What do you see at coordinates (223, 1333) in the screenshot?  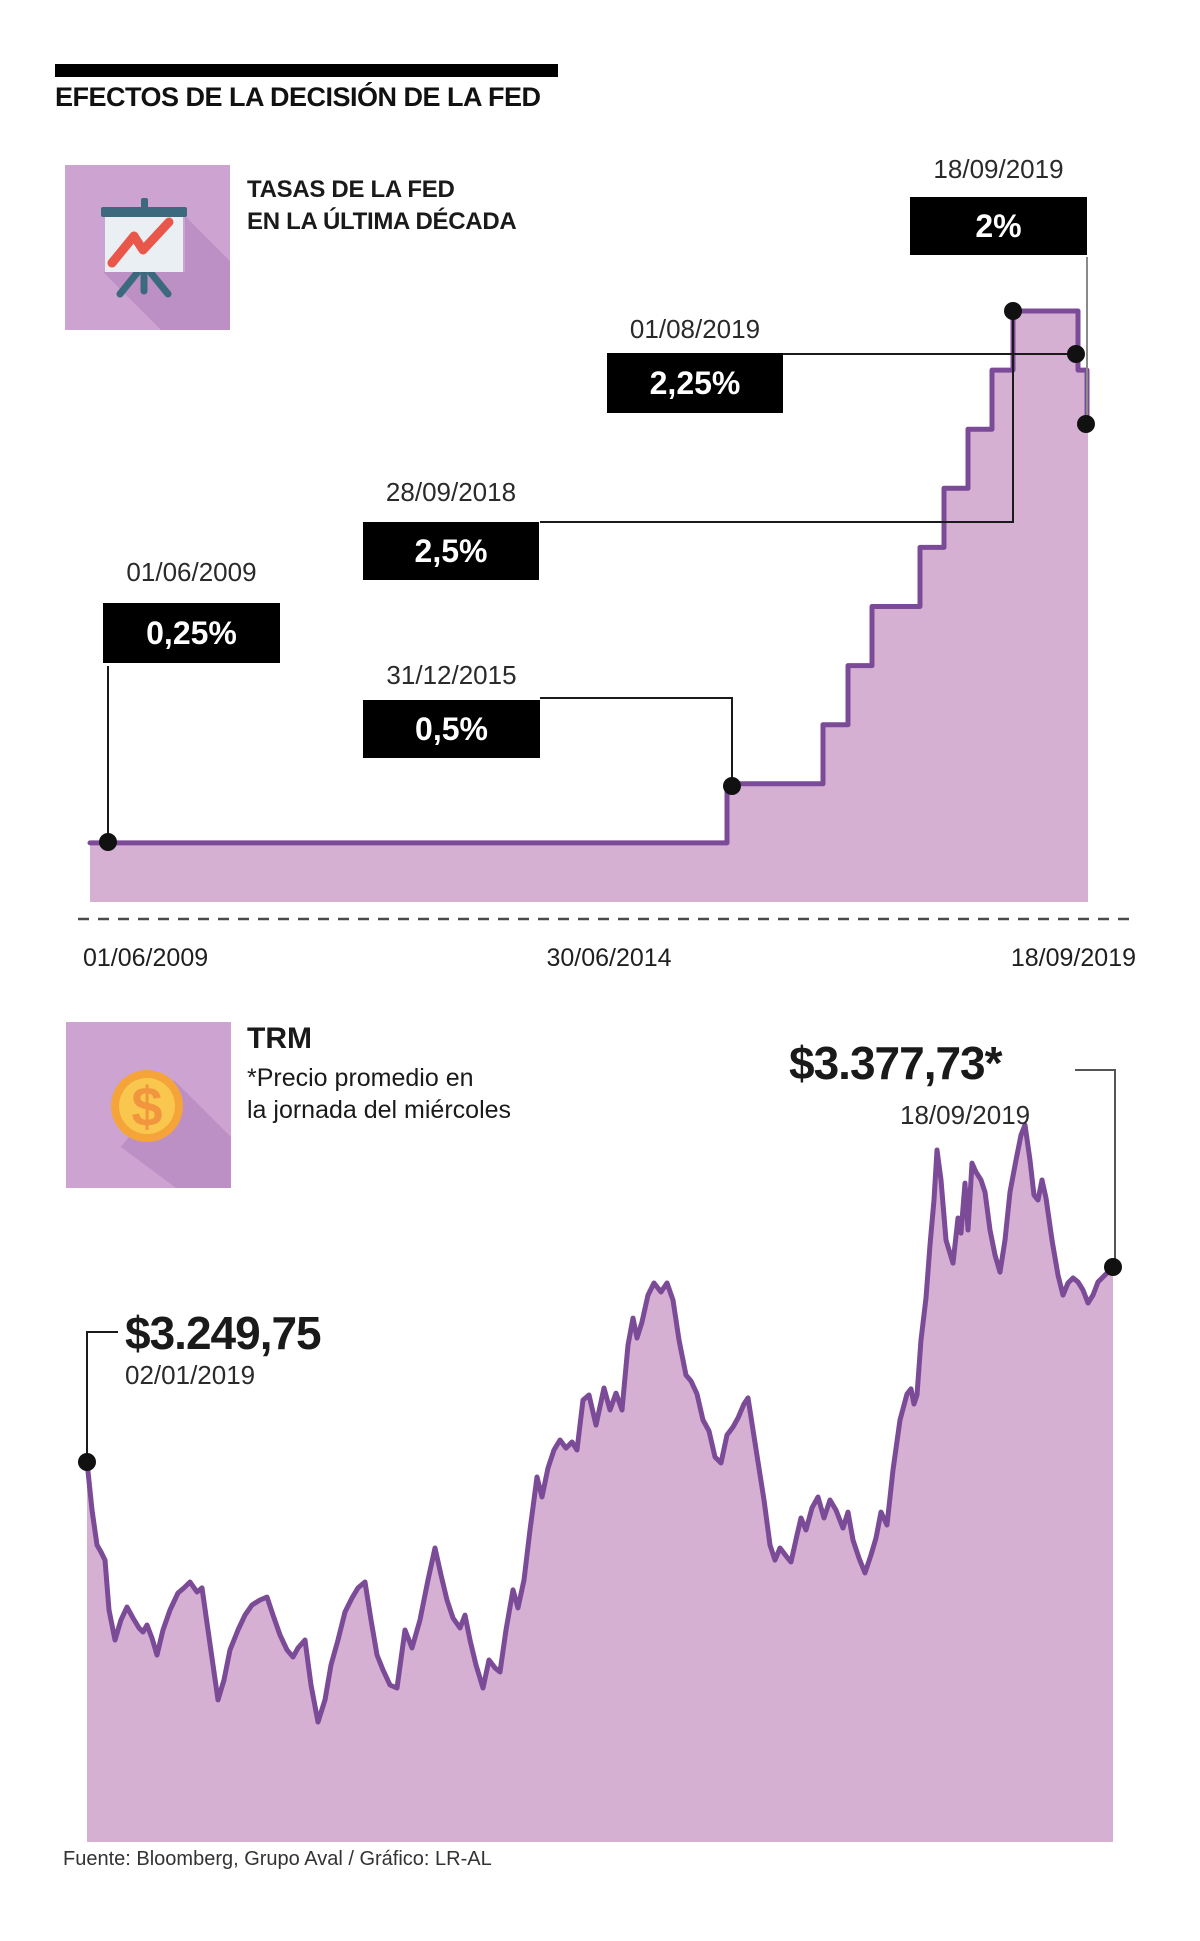 I see `trm-start-value: $3.249,75` at bounding box center [223, 1333].